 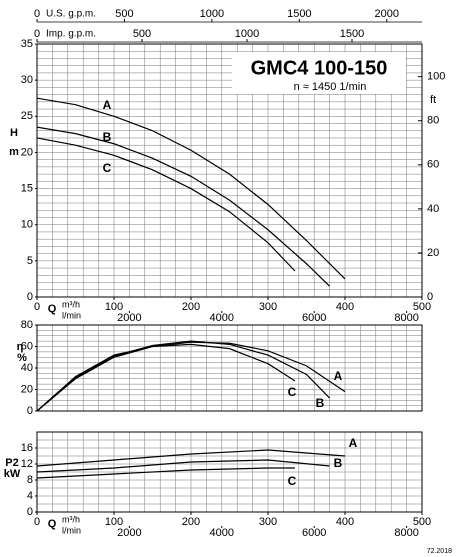 What do you see at coordinates (14, 152) in the screenshot?
I see `y-axis-label: m` at bounding box center [14, 152].